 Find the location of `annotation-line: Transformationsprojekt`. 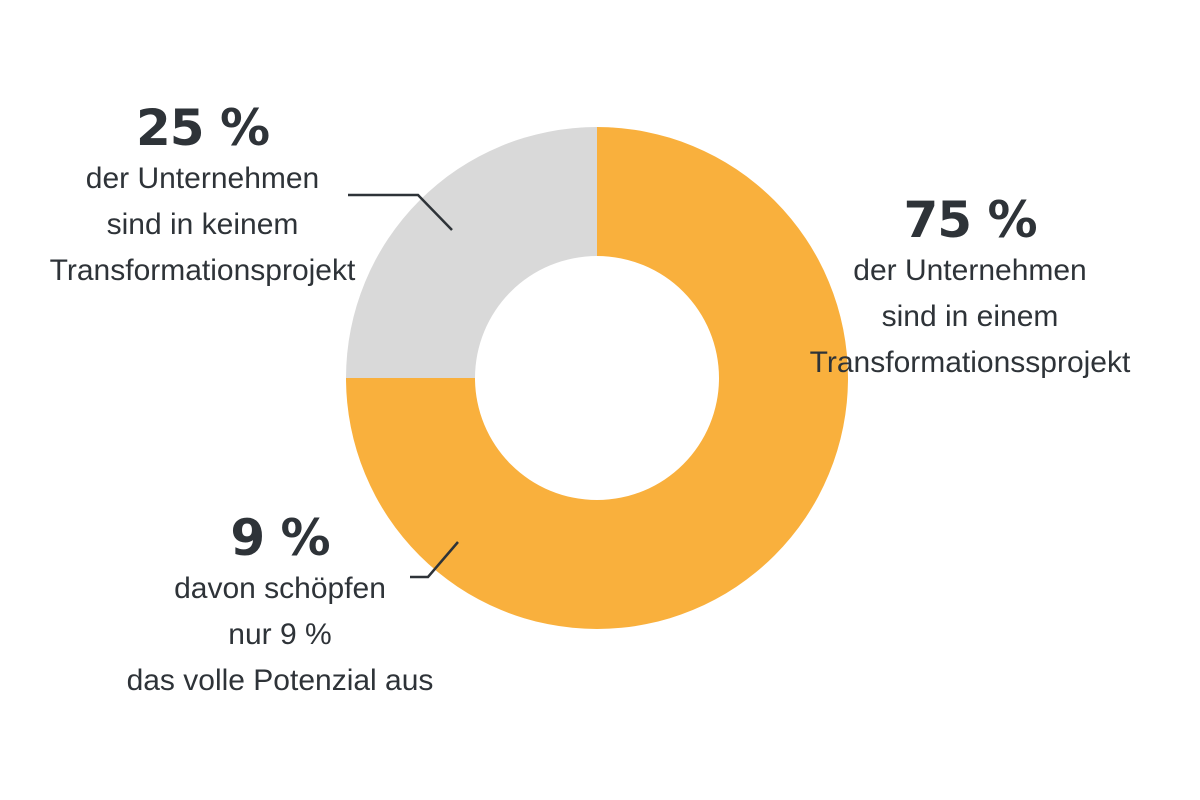

annotation-line: Transformationsprojekt is located at coordinates (202, 270).